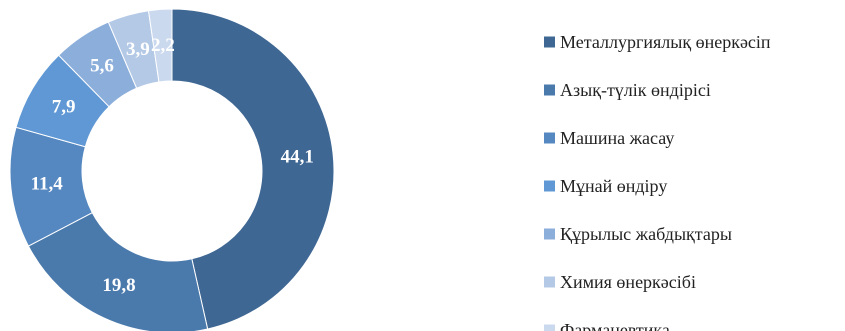  Describe the element at coordinates (64, 106) in the screenshot. I see `slice-value-label: 7,9` at that location.